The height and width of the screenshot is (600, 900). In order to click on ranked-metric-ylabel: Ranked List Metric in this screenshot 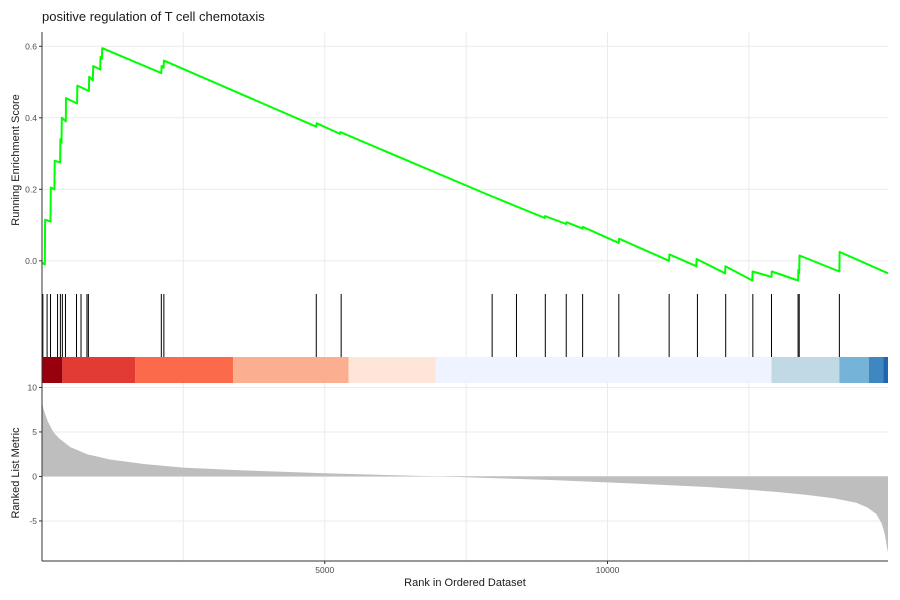, I will do `click(16, 473)`.